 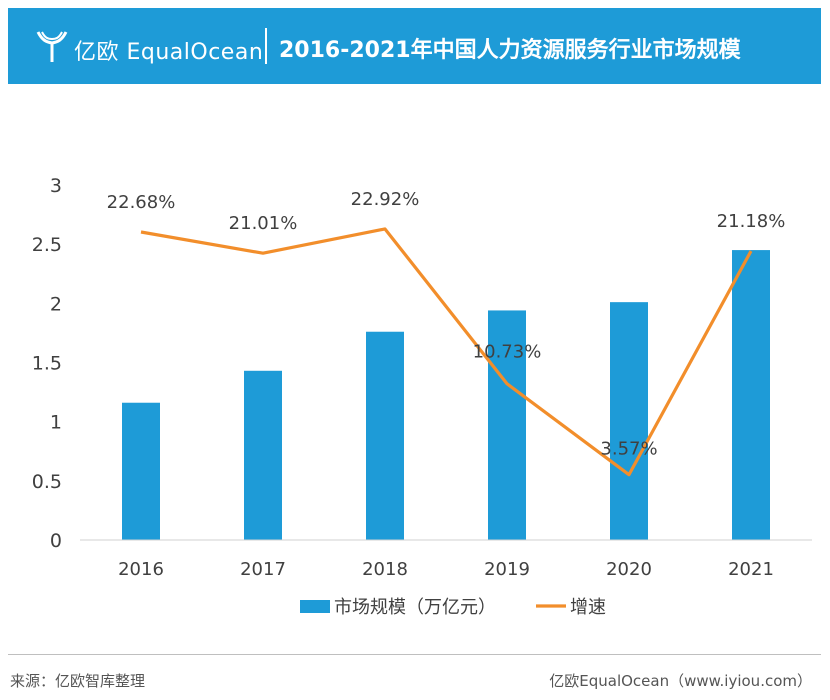 I want to click on growth-data-label: 22.92%, so click(x=385, y=199).